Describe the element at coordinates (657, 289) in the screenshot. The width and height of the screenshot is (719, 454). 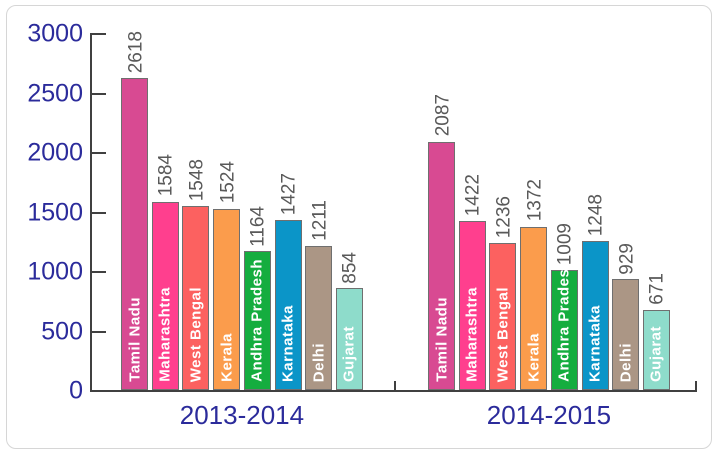
I see `bar-value-label: 671` at that location.